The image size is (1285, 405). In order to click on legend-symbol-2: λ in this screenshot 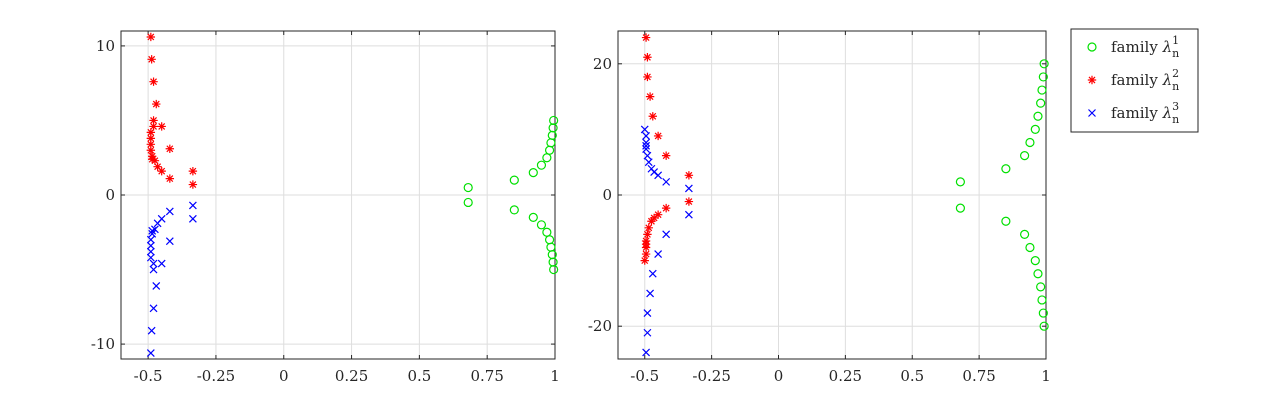, I will do `click(1167, 80)`.